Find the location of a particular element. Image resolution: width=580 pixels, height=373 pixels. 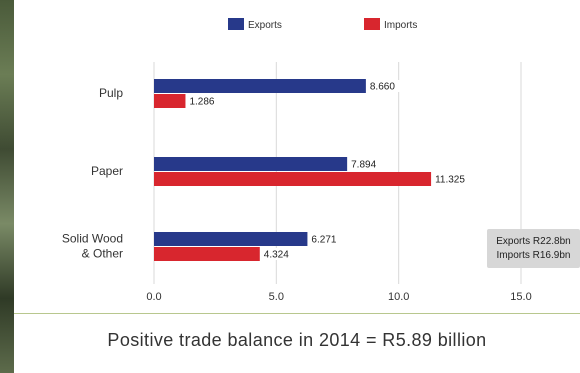

trade-summary-box: Exports R22.8bn Imports R16.9bn is located at coordinates (533, 248).